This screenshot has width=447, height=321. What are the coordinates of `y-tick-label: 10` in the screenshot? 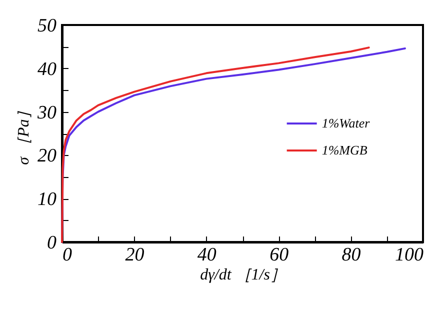 It's located at (47, 199).